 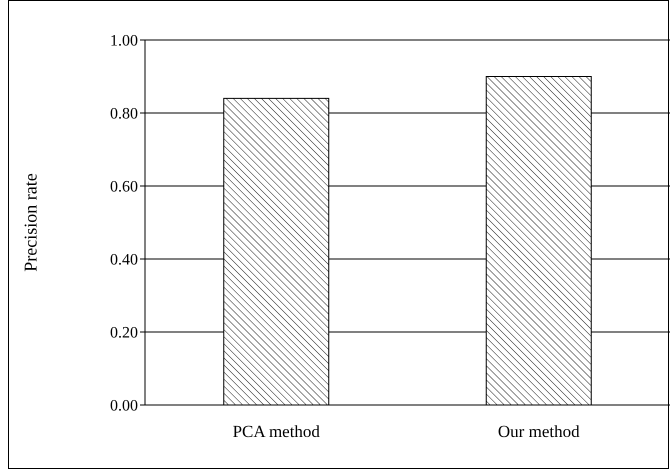 I want to click on x-tick-label: PCA method, so click(x=276, y=432).